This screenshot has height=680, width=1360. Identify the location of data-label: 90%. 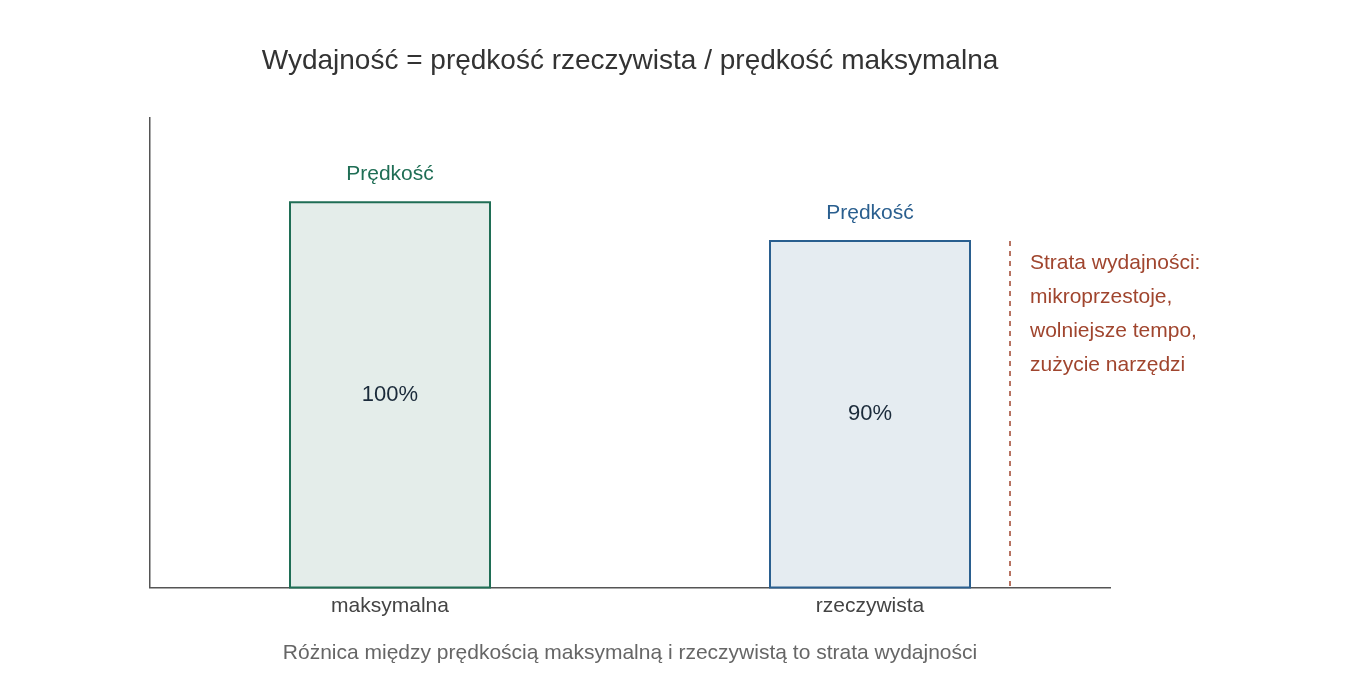
(870, 413).